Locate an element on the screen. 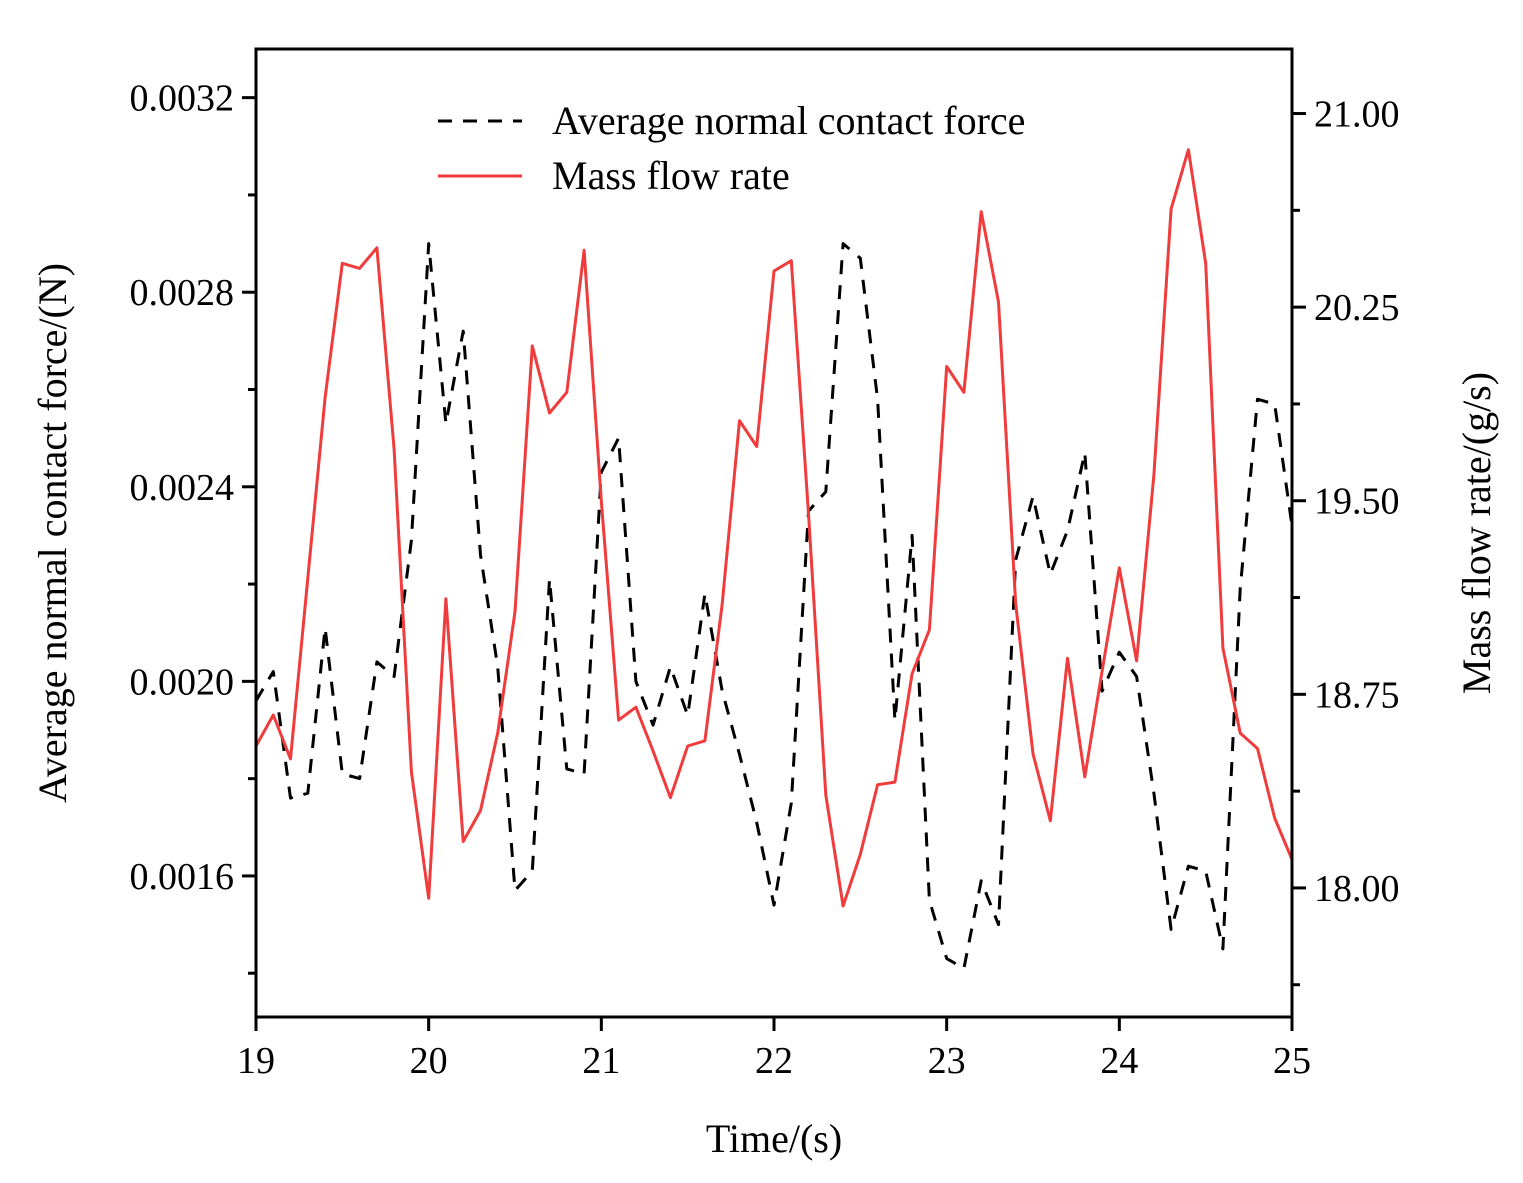 This screenshot has height=1183, width=1523. y-left-tick-label: 0.0020 is located at coordinates (182, 682).